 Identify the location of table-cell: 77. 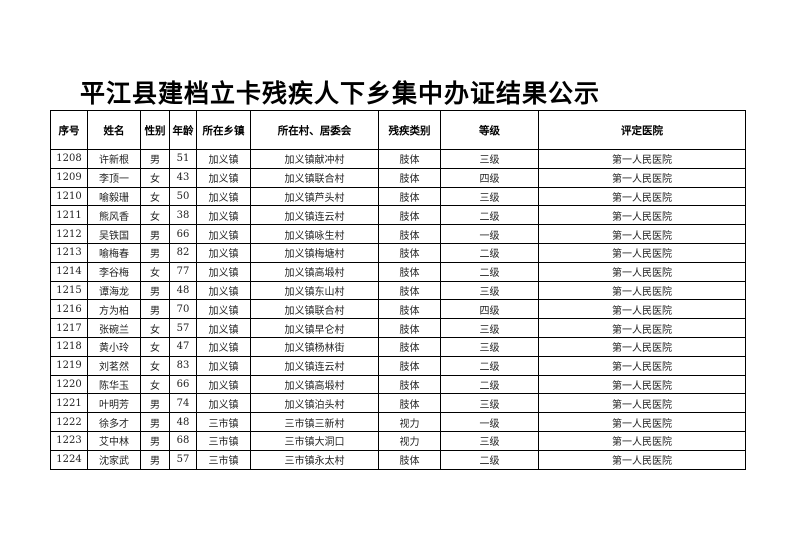
(183, 271).